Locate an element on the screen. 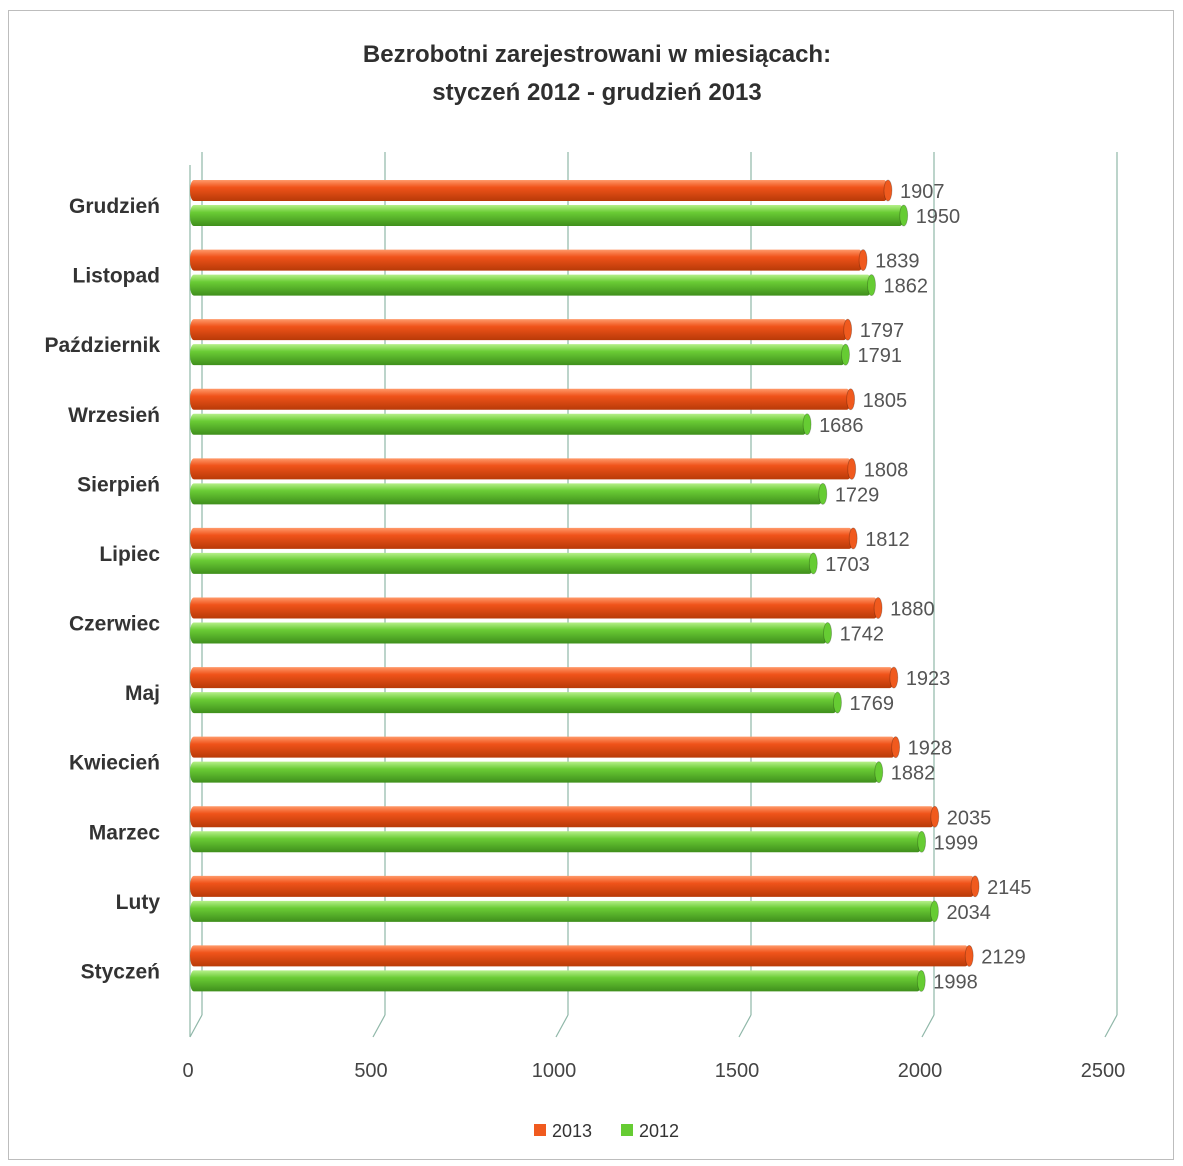  data-label: 1882 is located at coordinates (913, 774).